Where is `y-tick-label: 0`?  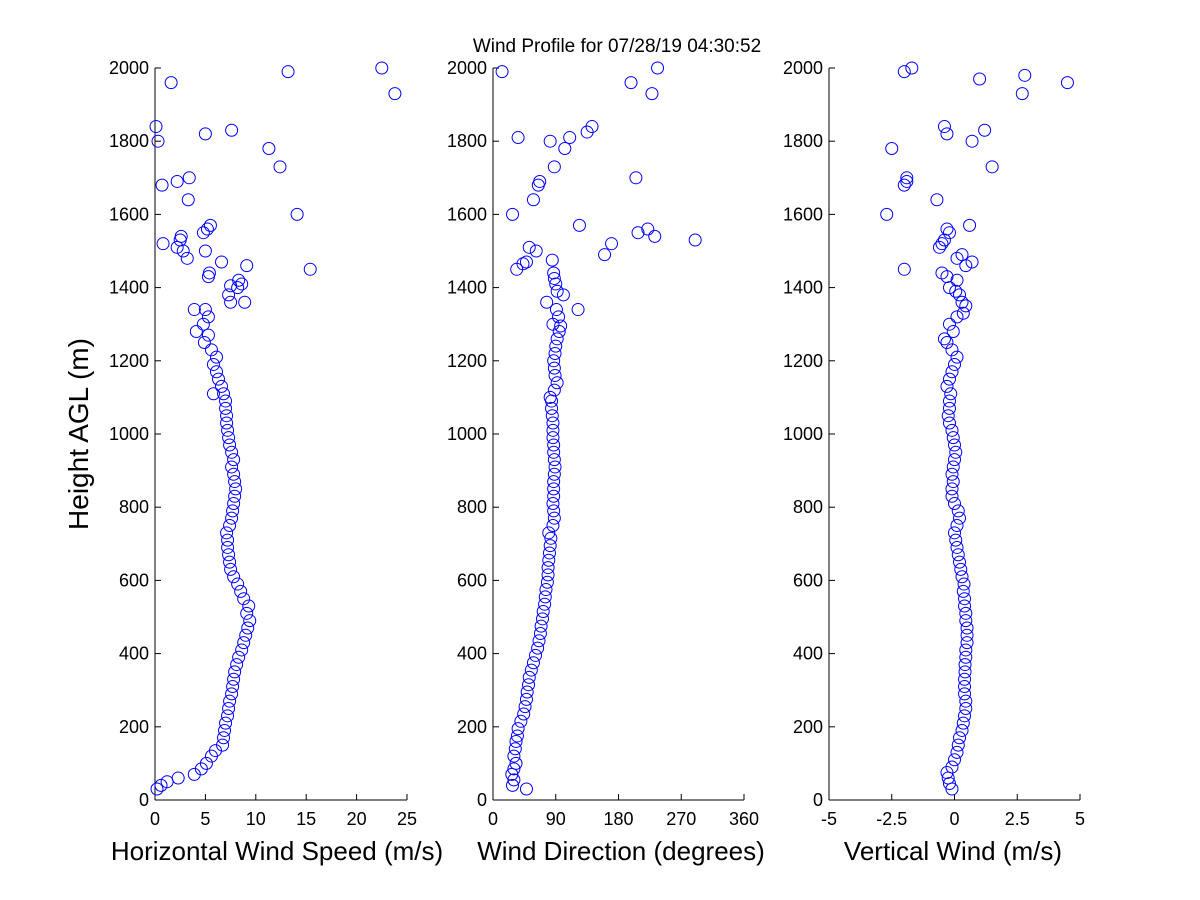 y-tick-label: 0 is located at coordinates (818, 800).